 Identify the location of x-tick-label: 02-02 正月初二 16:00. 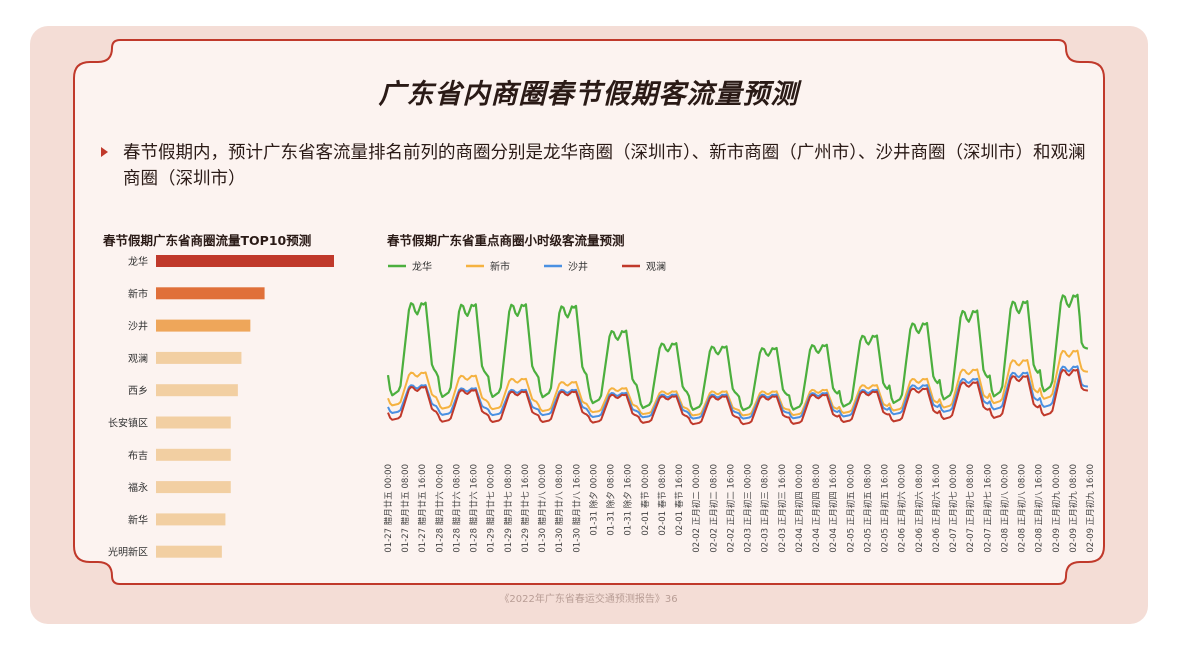
(730, 508).